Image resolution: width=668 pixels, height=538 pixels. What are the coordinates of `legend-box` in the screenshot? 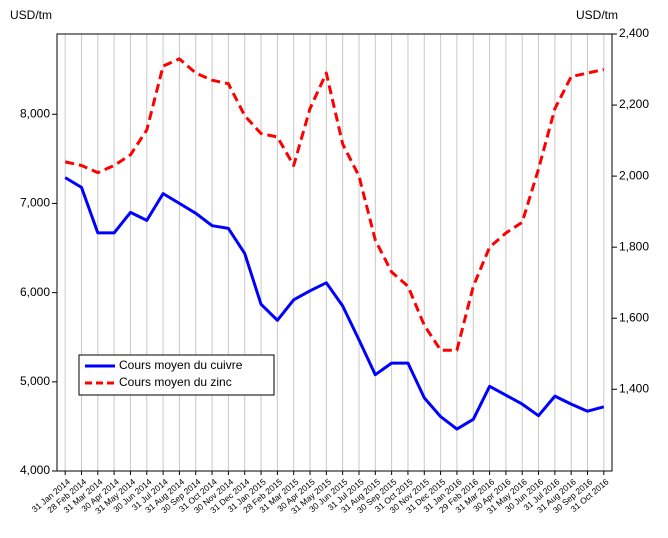 It's located at (176, 375).